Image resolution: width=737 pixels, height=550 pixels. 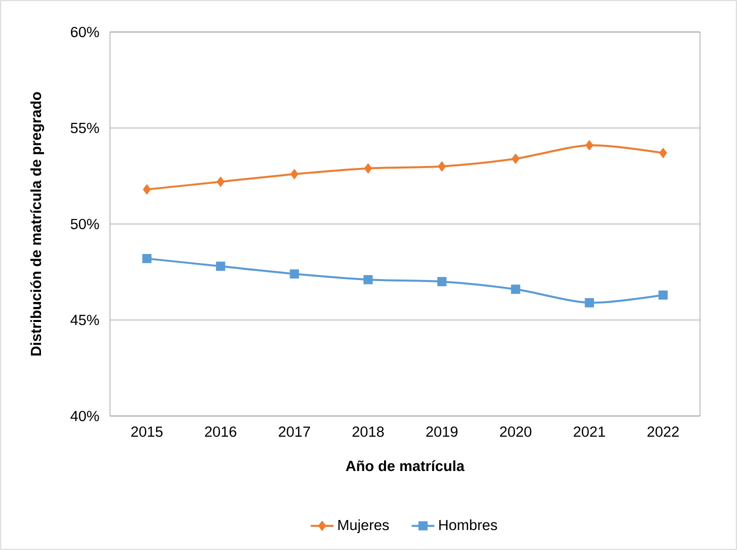 I want to click on y-tick-label: 60%, so click(x=84, y=32).